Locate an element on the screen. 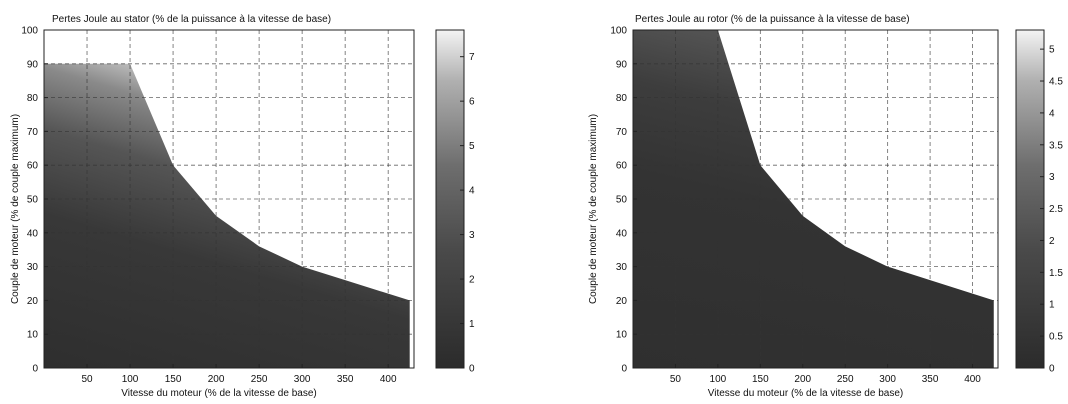 Image resolution: width=1068 pixels, height=404 pixels. colorbar-tick-label: 4.5 is located at coordinates (1056, 82).